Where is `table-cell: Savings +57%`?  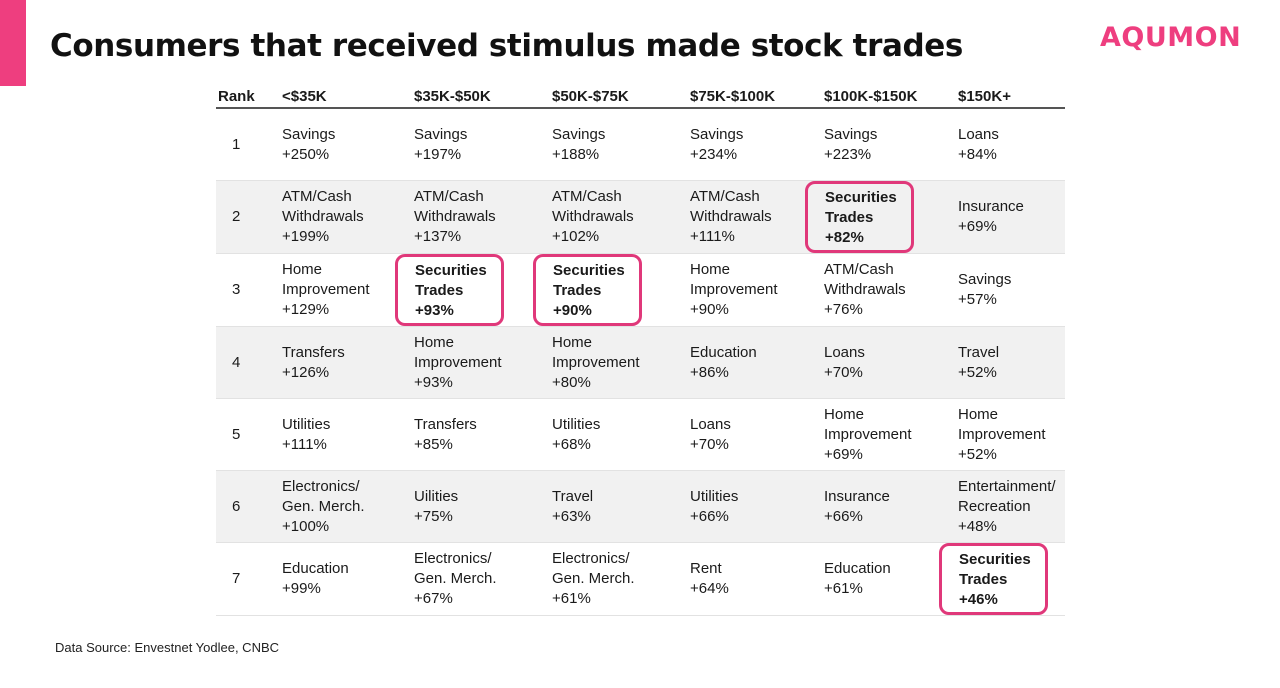 table-cell: Savings +57% is located at coordinates (1011, 290).